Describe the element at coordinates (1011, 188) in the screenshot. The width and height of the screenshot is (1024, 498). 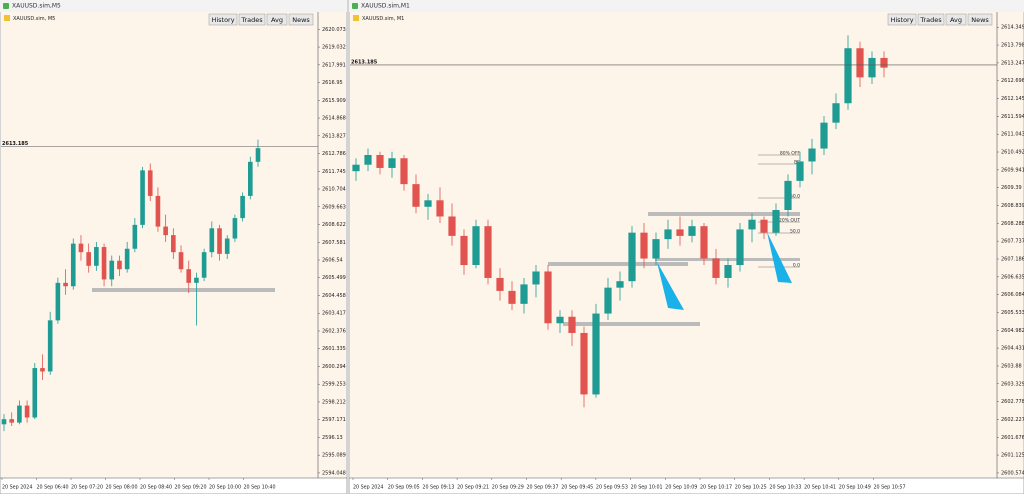
I see `y-tick-label: 2609.39` at that location.